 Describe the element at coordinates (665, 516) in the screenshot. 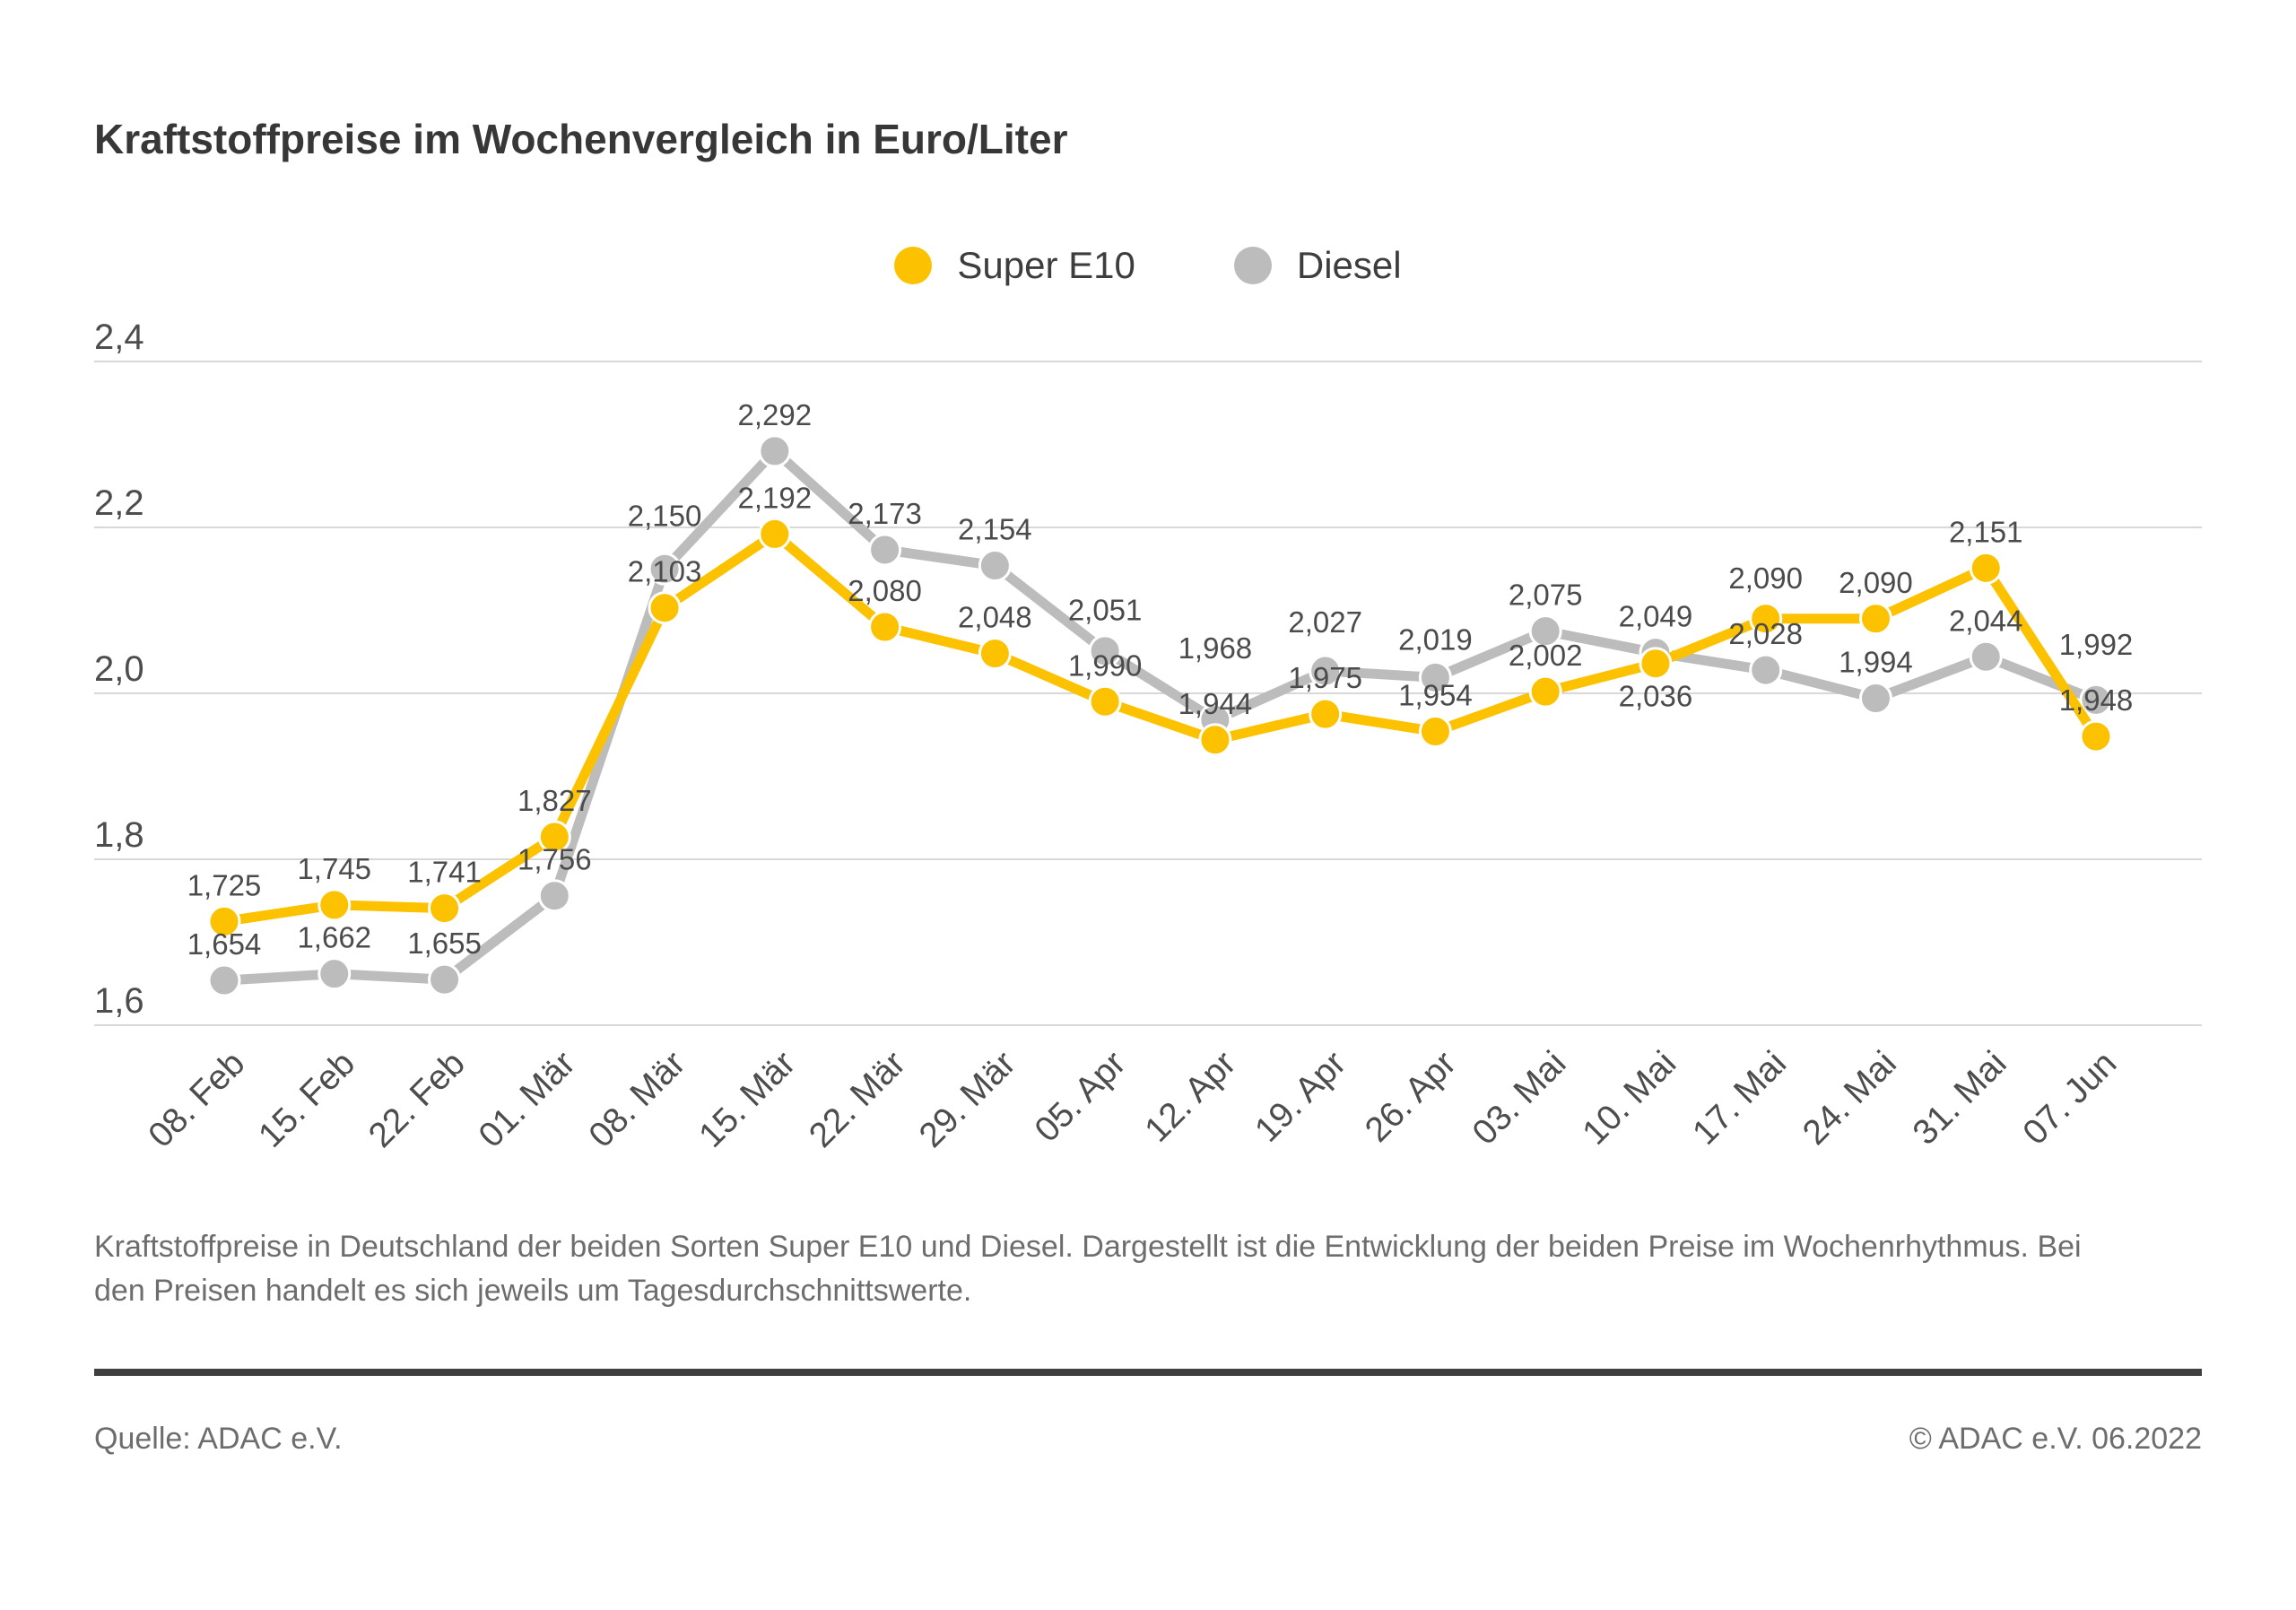

I see `data-label-diesel: 2,150` at that location.